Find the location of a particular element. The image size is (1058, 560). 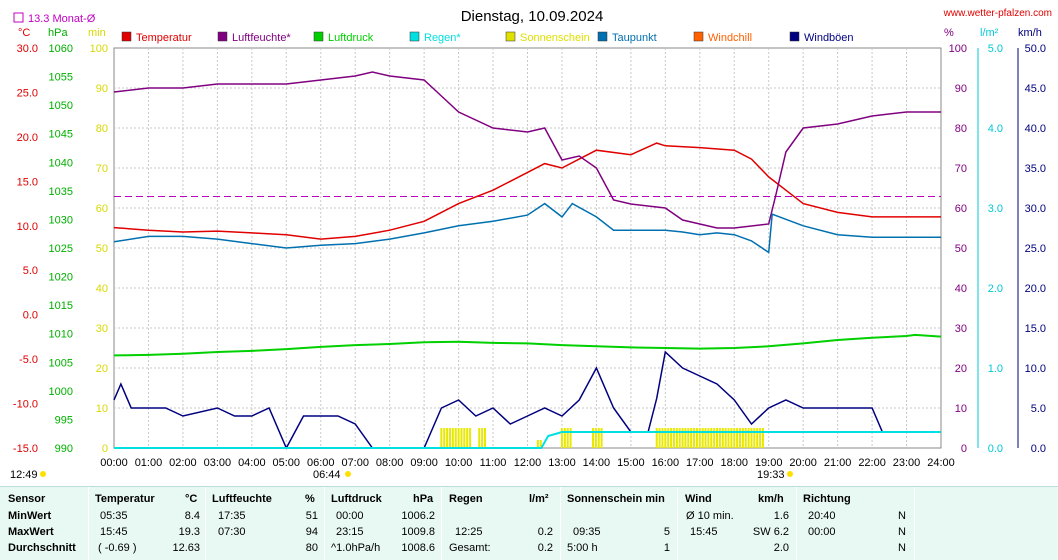

y-tick-wind: 5.0 is located at coordinates (1038, 409).